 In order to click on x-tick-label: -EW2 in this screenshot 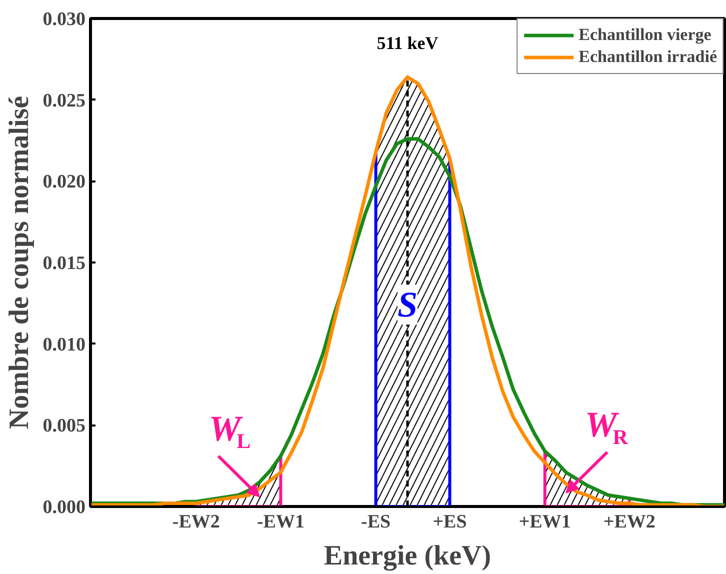, I will do `click(196, 522)`.